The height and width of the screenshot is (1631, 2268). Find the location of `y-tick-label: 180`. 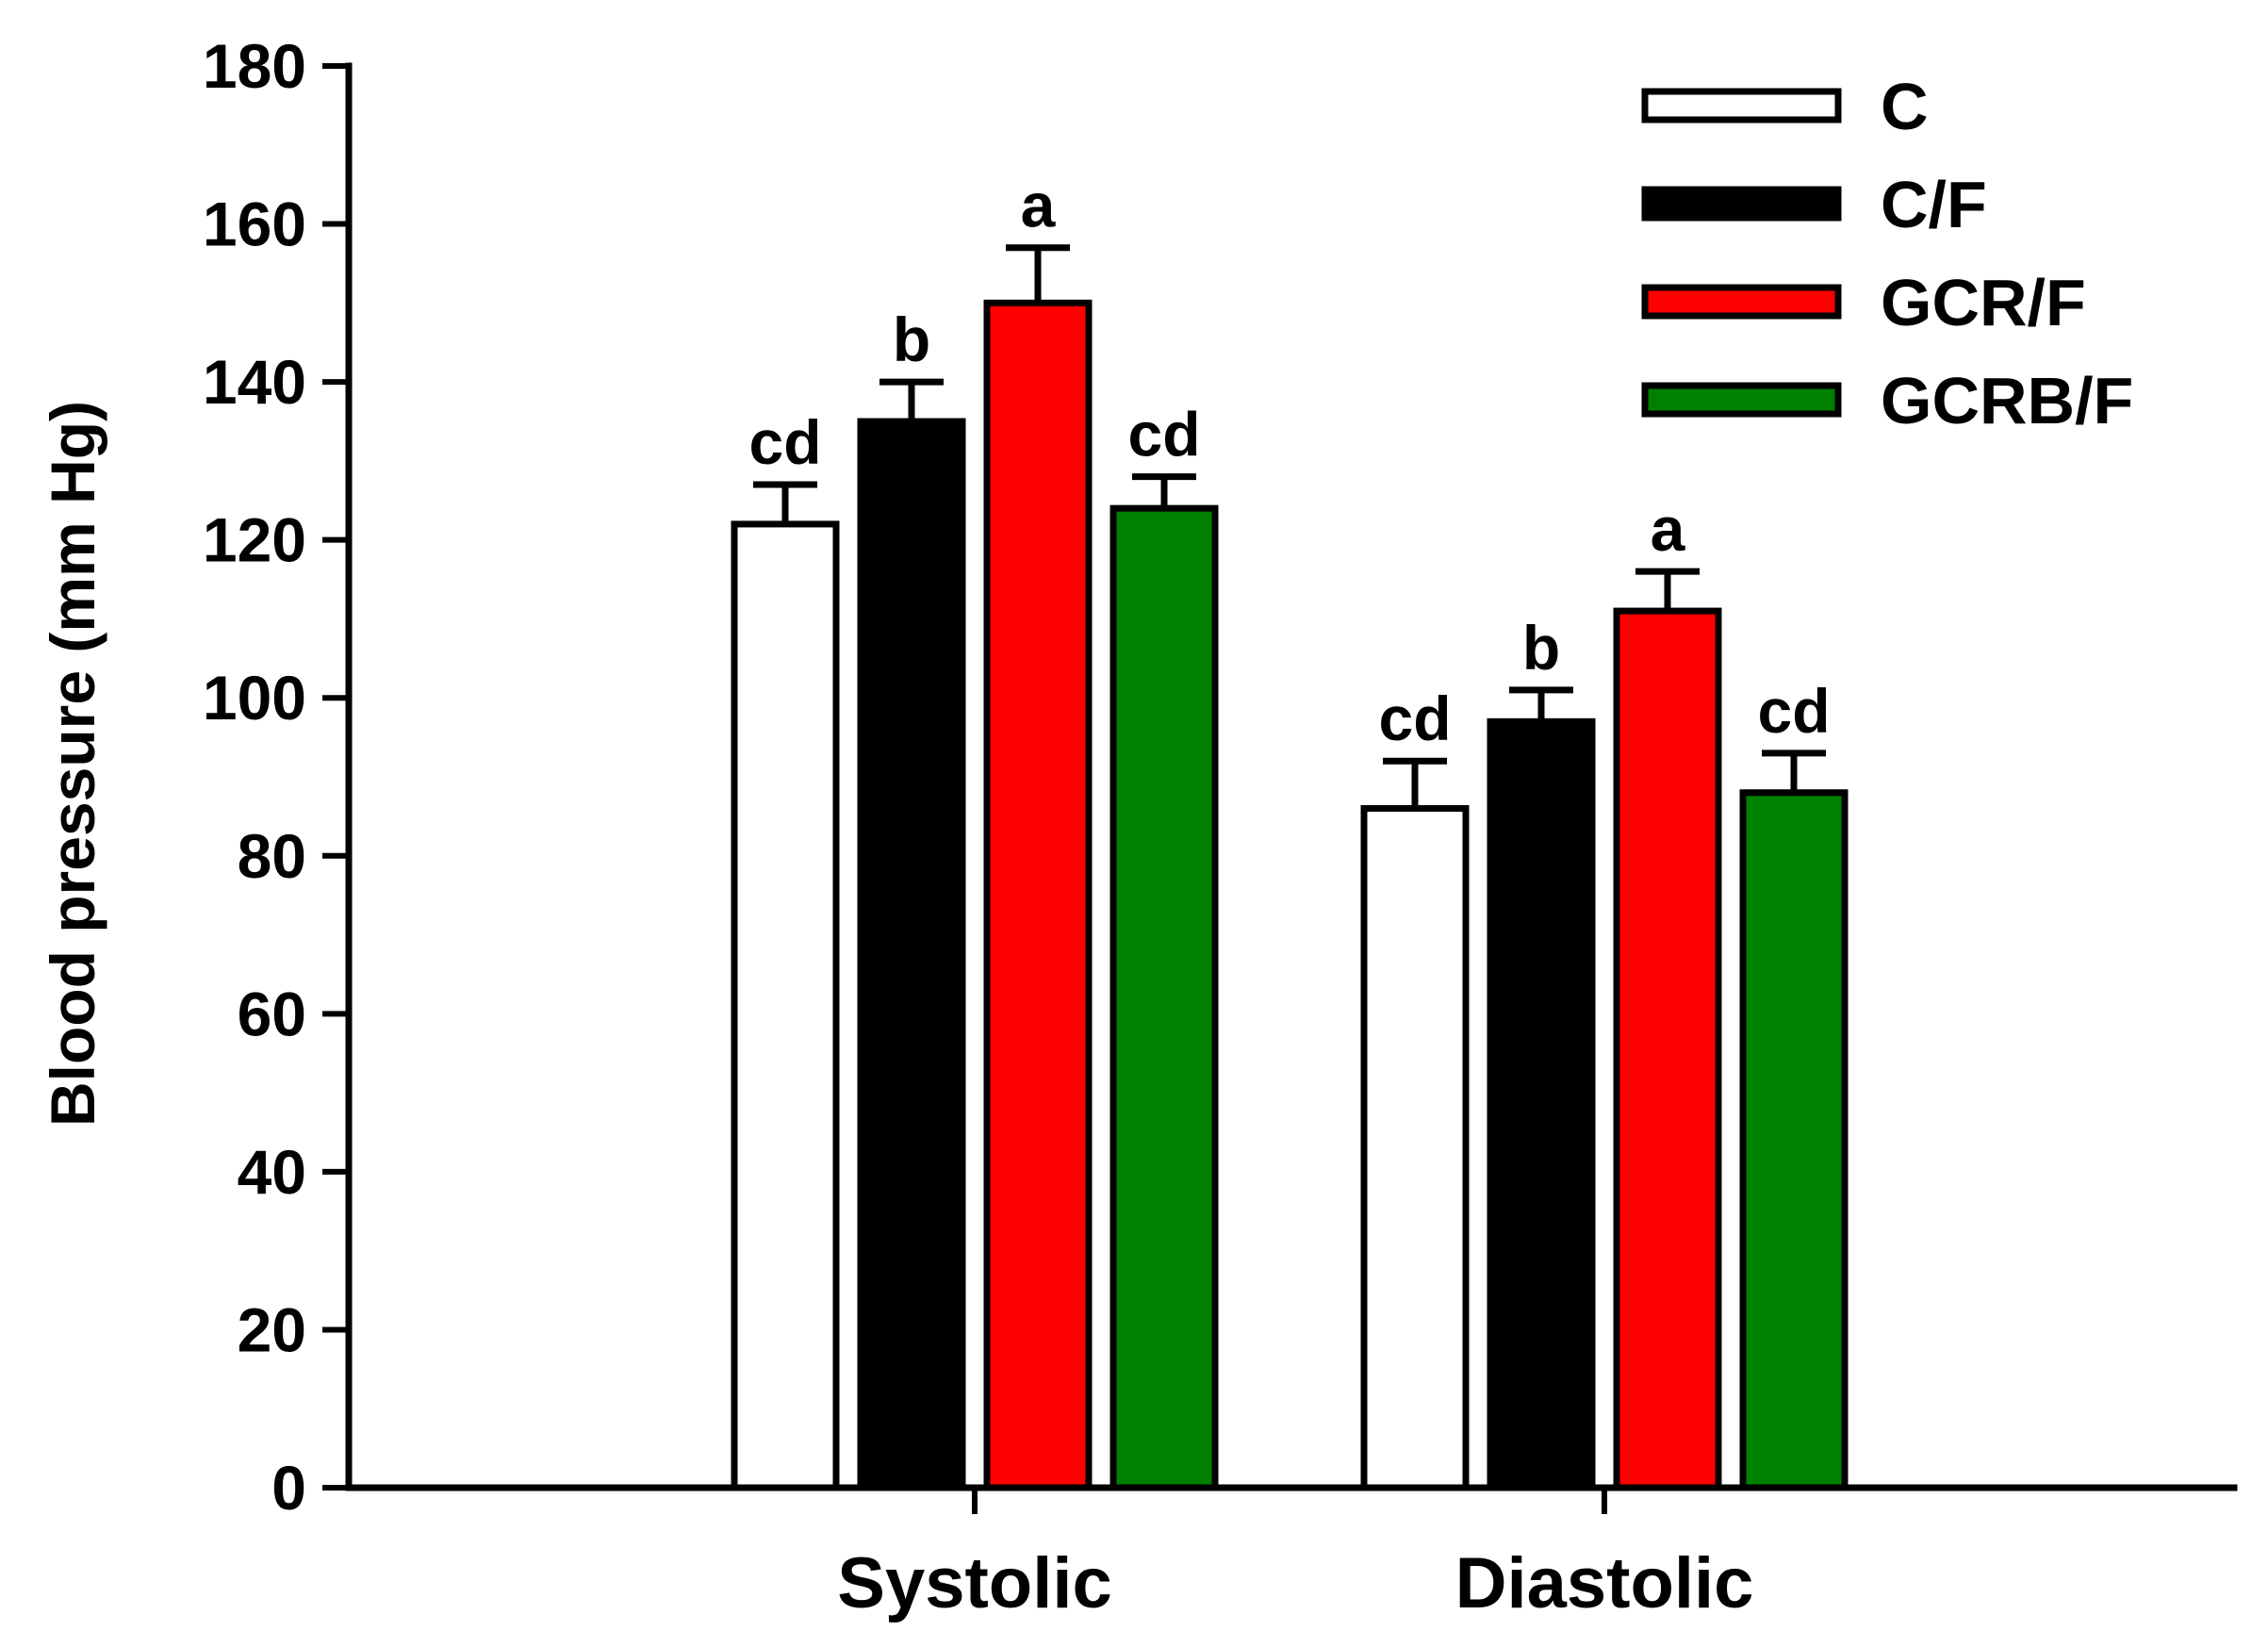

y-tick-label: 180 is located at coordinates (255, 66).